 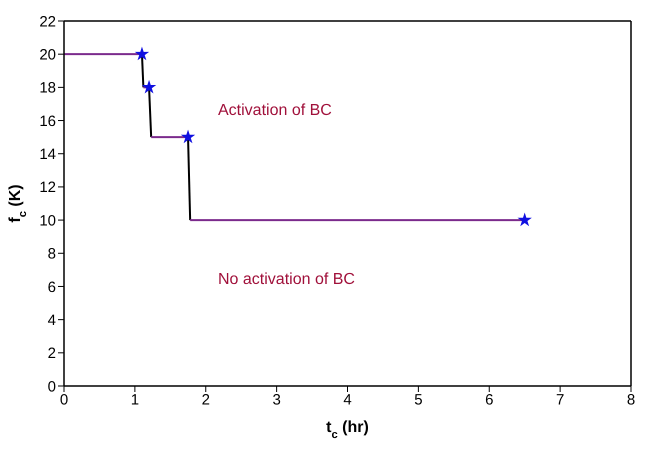 What do you see at coordinates (47, 55) in the screenshot?
I see `y-tick-label: 20` at bounding box center [47, 55].